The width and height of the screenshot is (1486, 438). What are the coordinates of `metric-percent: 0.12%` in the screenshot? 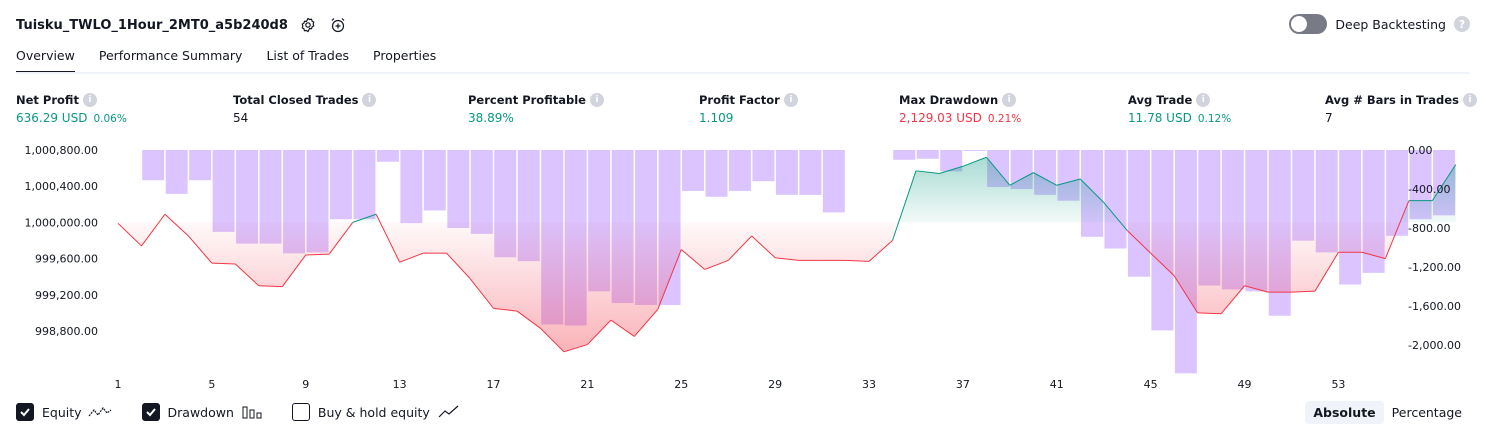 It's located at (1214, 119).